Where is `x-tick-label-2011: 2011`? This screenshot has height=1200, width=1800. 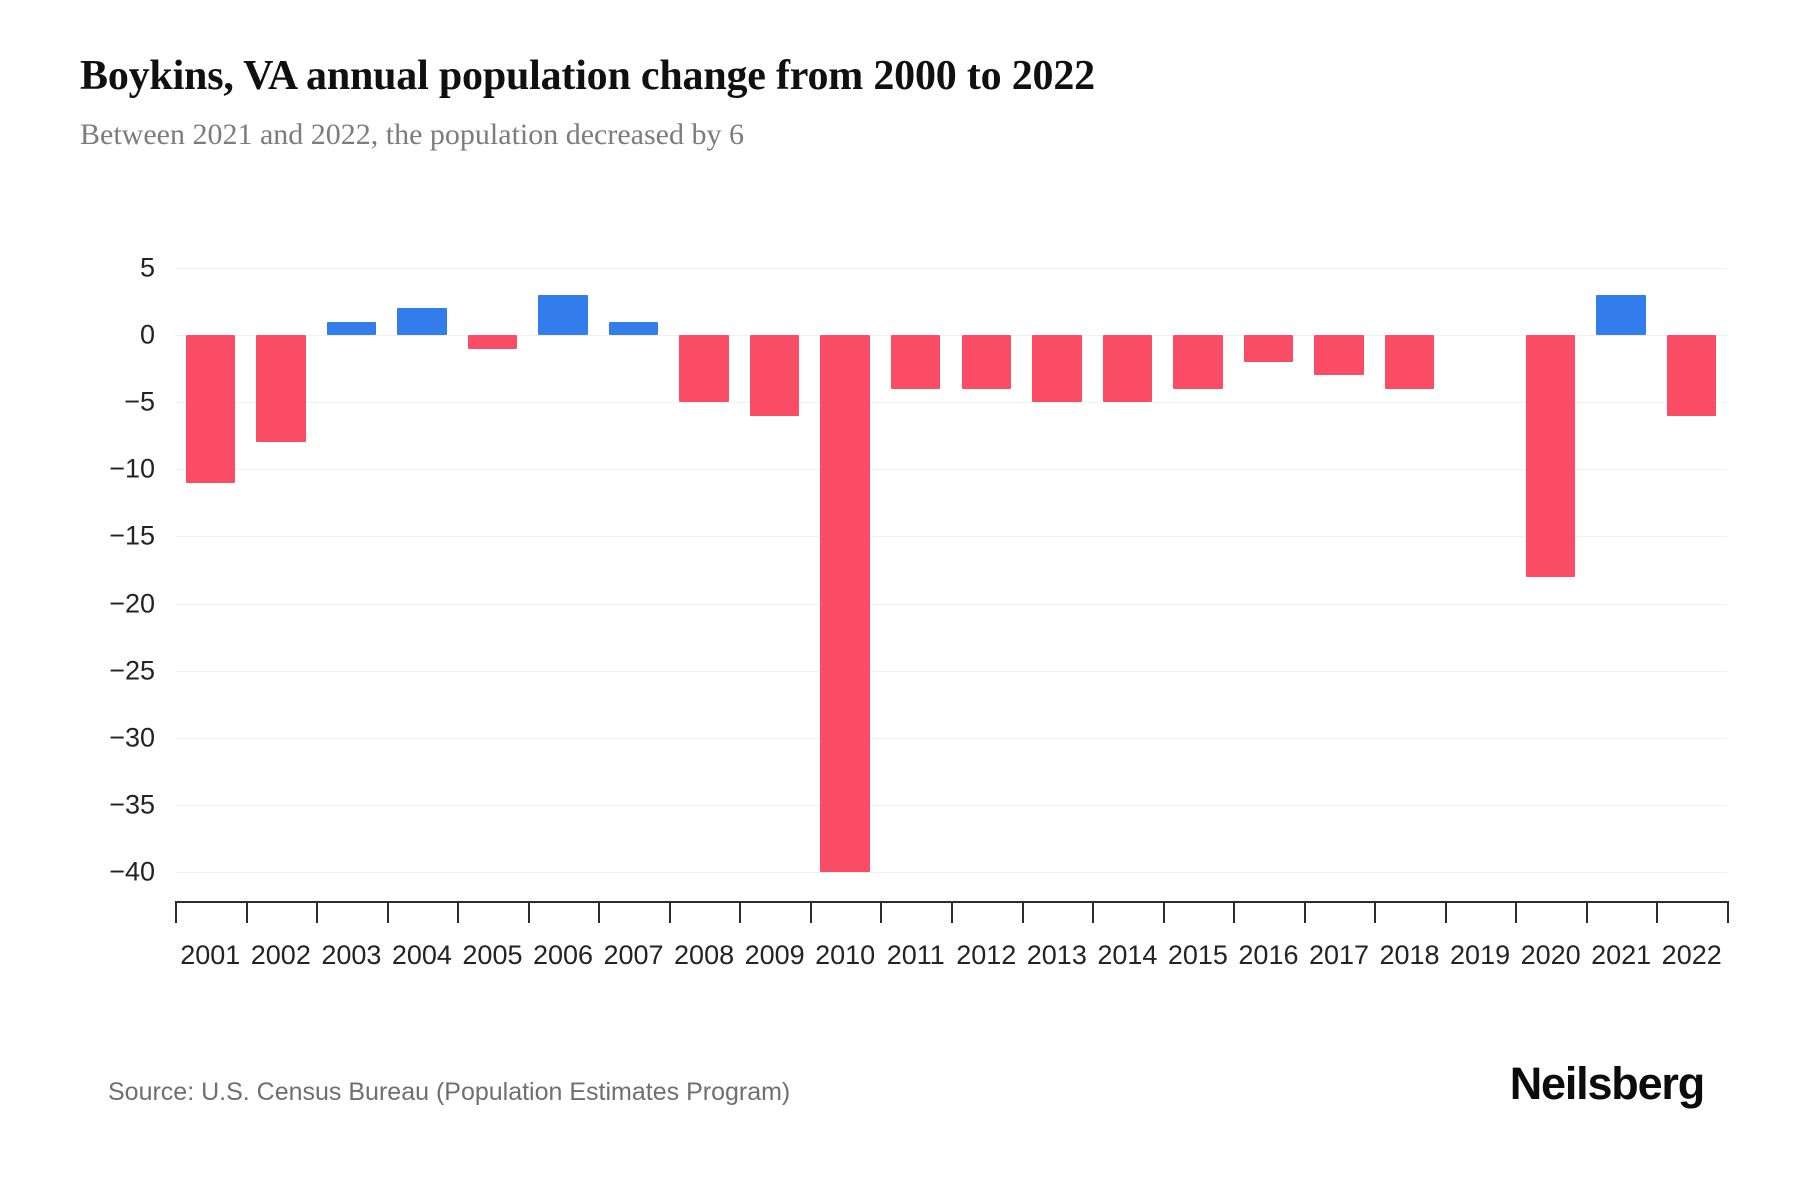 x-tick-label-2011: 2011 is located at coordinates (915, 955).